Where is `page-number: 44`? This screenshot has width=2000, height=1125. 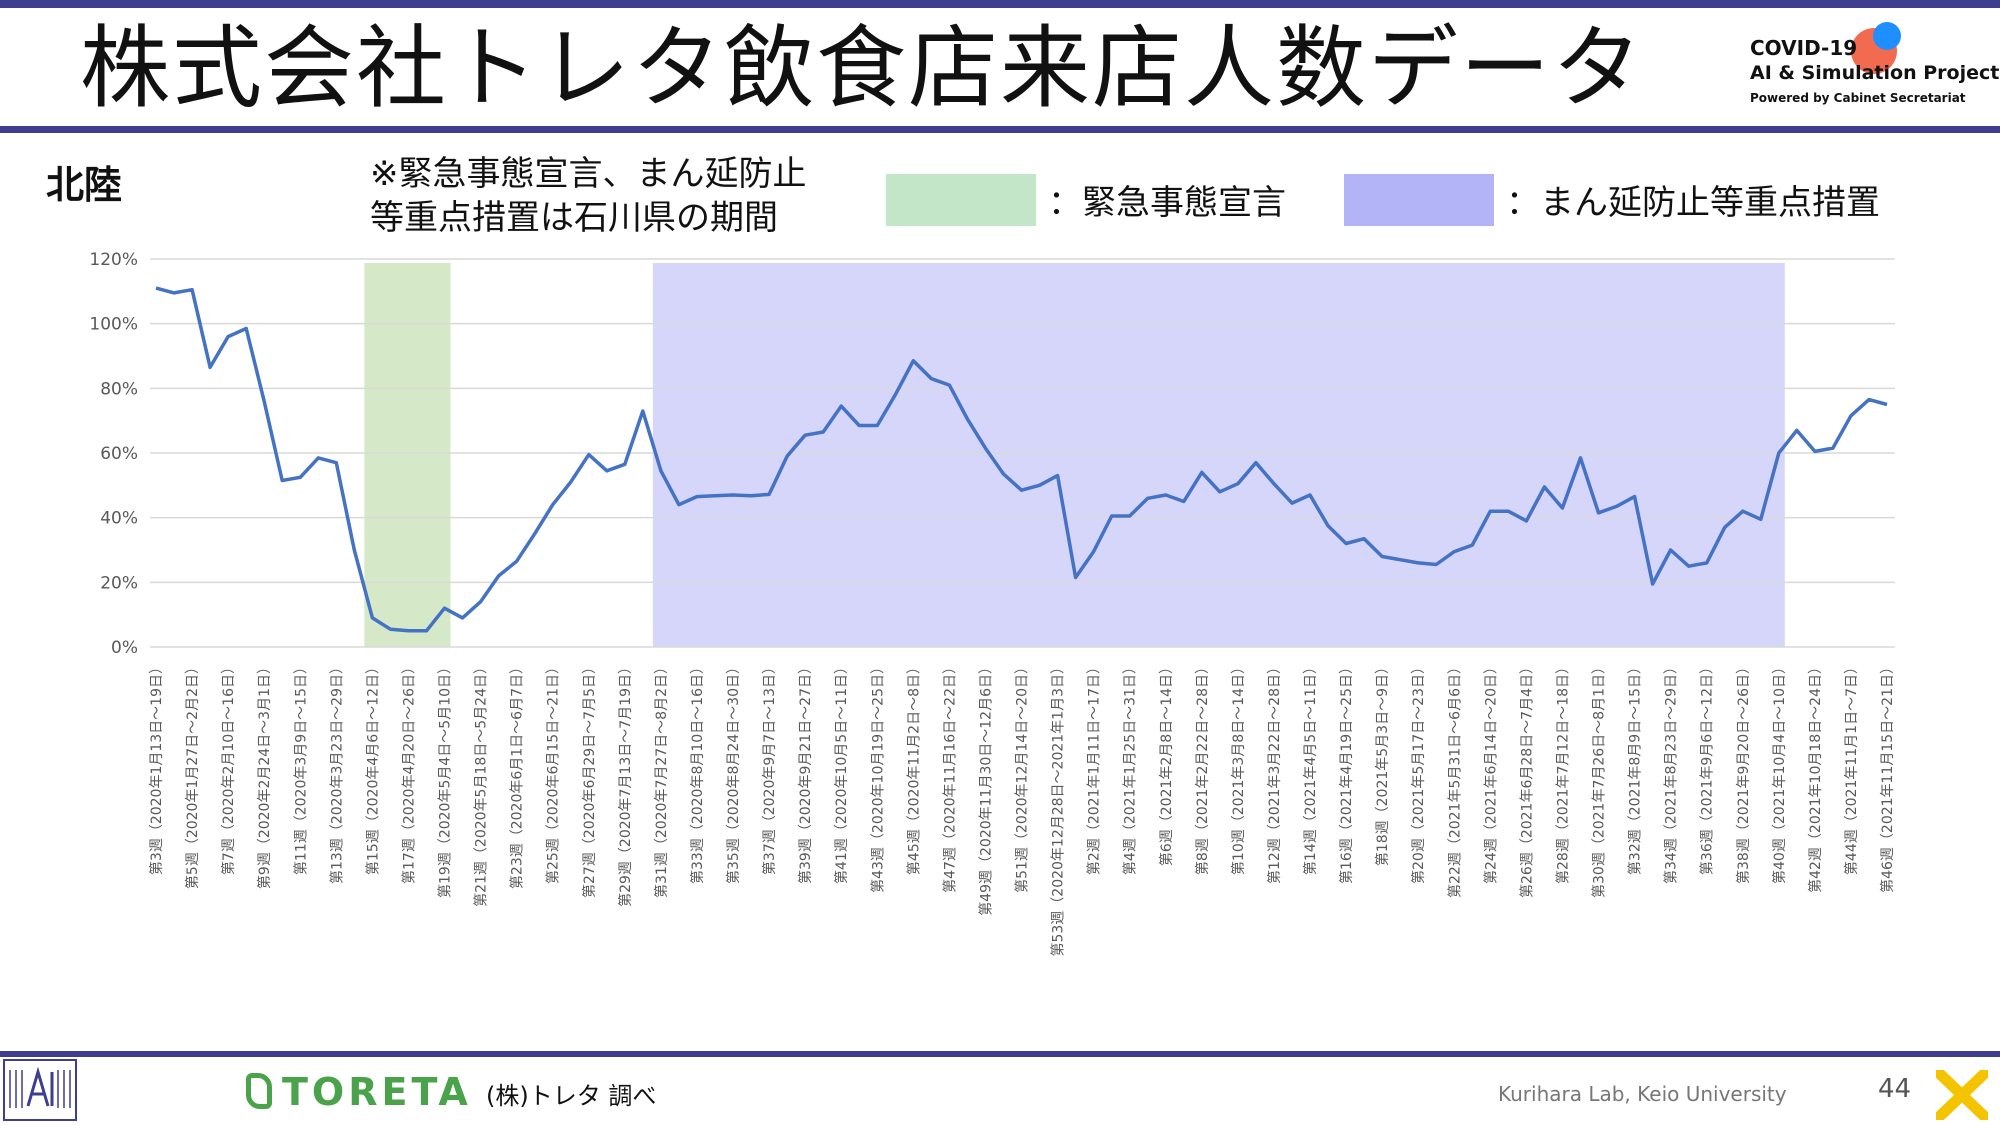 page-number: 44 is located at coordinates (1895, 1089).